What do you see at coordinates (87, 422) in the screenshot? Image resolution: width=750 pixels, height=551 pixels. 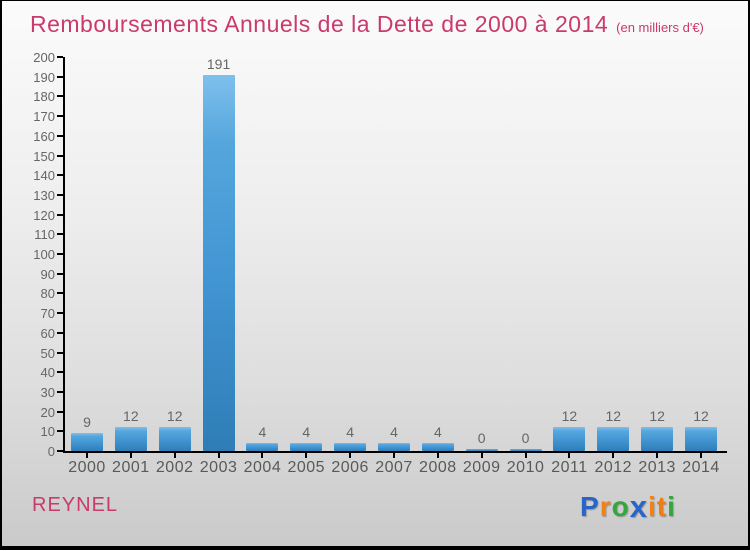 I see `bar-value-label: 9` at bounding box center [87, 422].